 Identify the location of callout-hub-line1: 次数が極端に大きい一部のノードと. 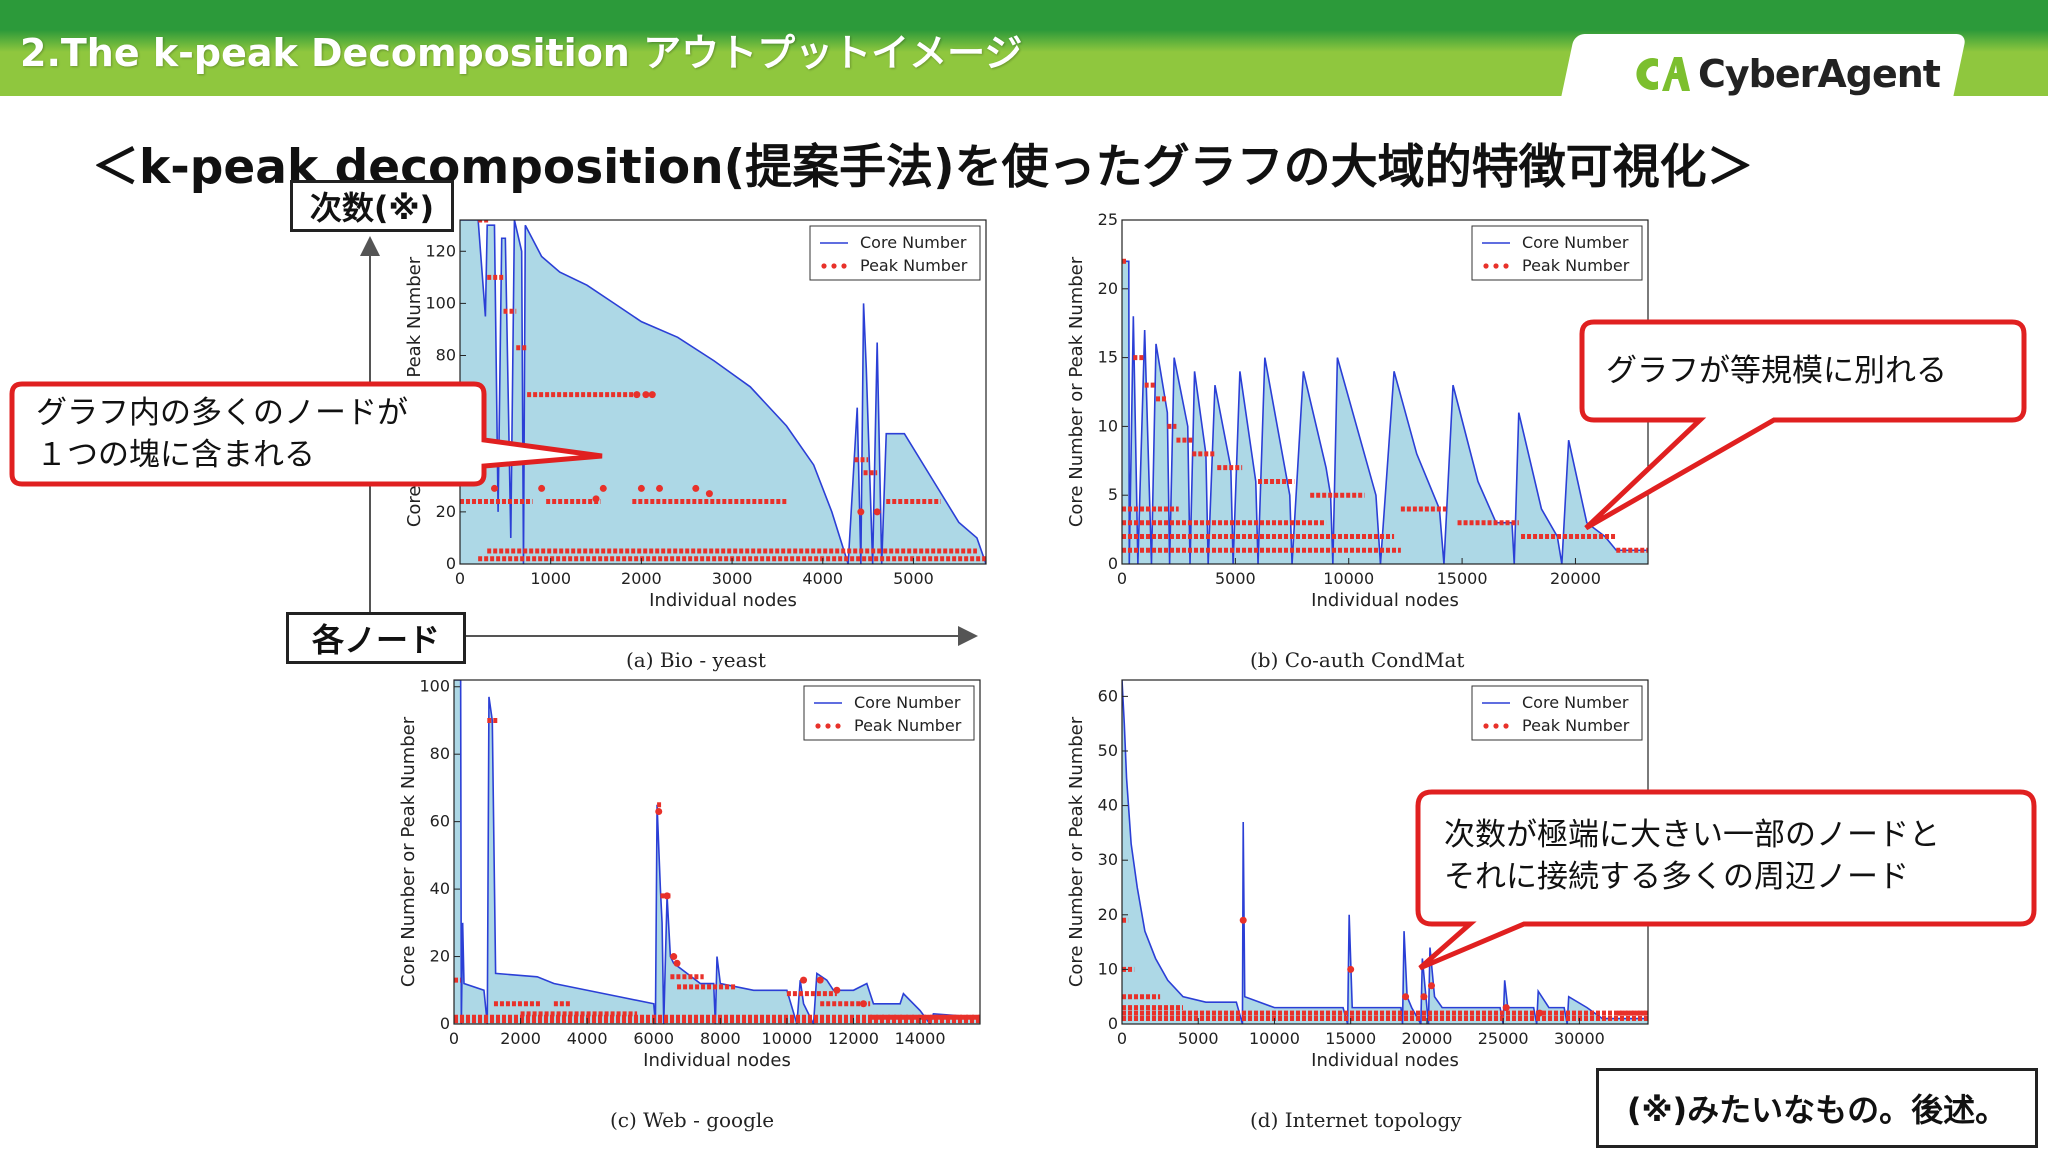
(1692, 835).